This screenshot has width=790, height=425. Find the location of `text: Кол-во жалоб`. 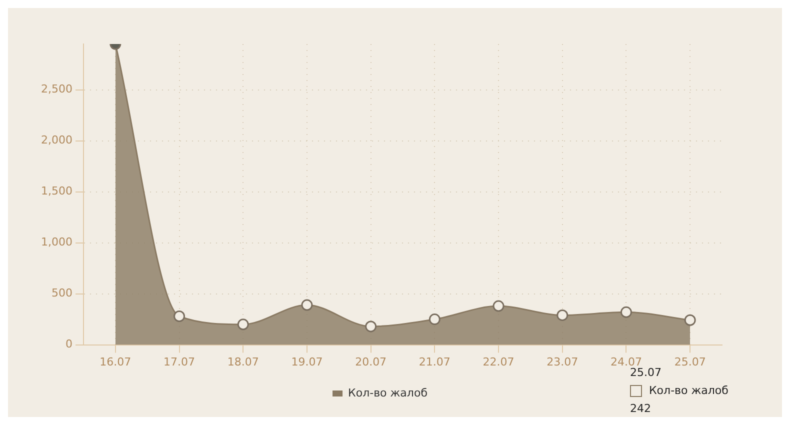

text: Кол-во жалоб is located at coordinates (688, 391).